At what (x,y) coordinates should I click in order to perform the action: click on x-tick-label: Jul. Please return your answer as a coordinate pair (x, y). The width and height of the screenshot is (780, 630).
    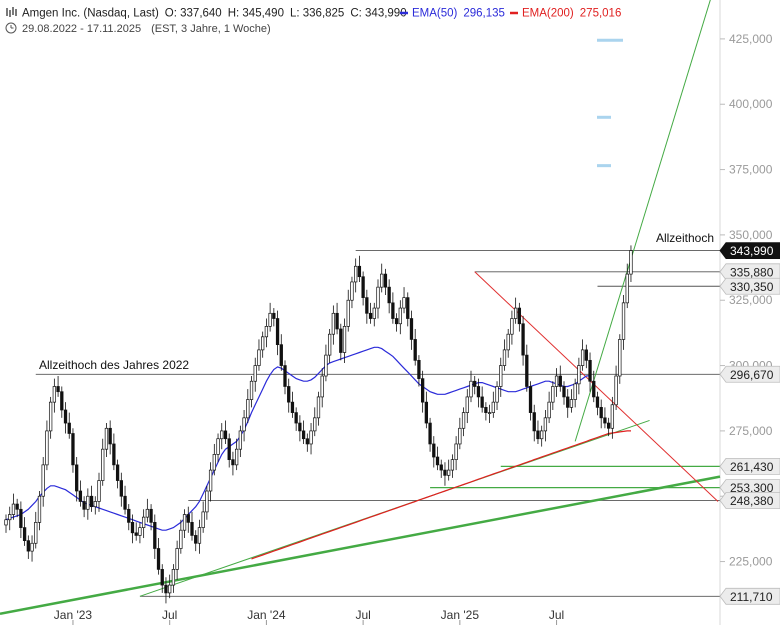
    Looking at the image, I should click on (556, 615).